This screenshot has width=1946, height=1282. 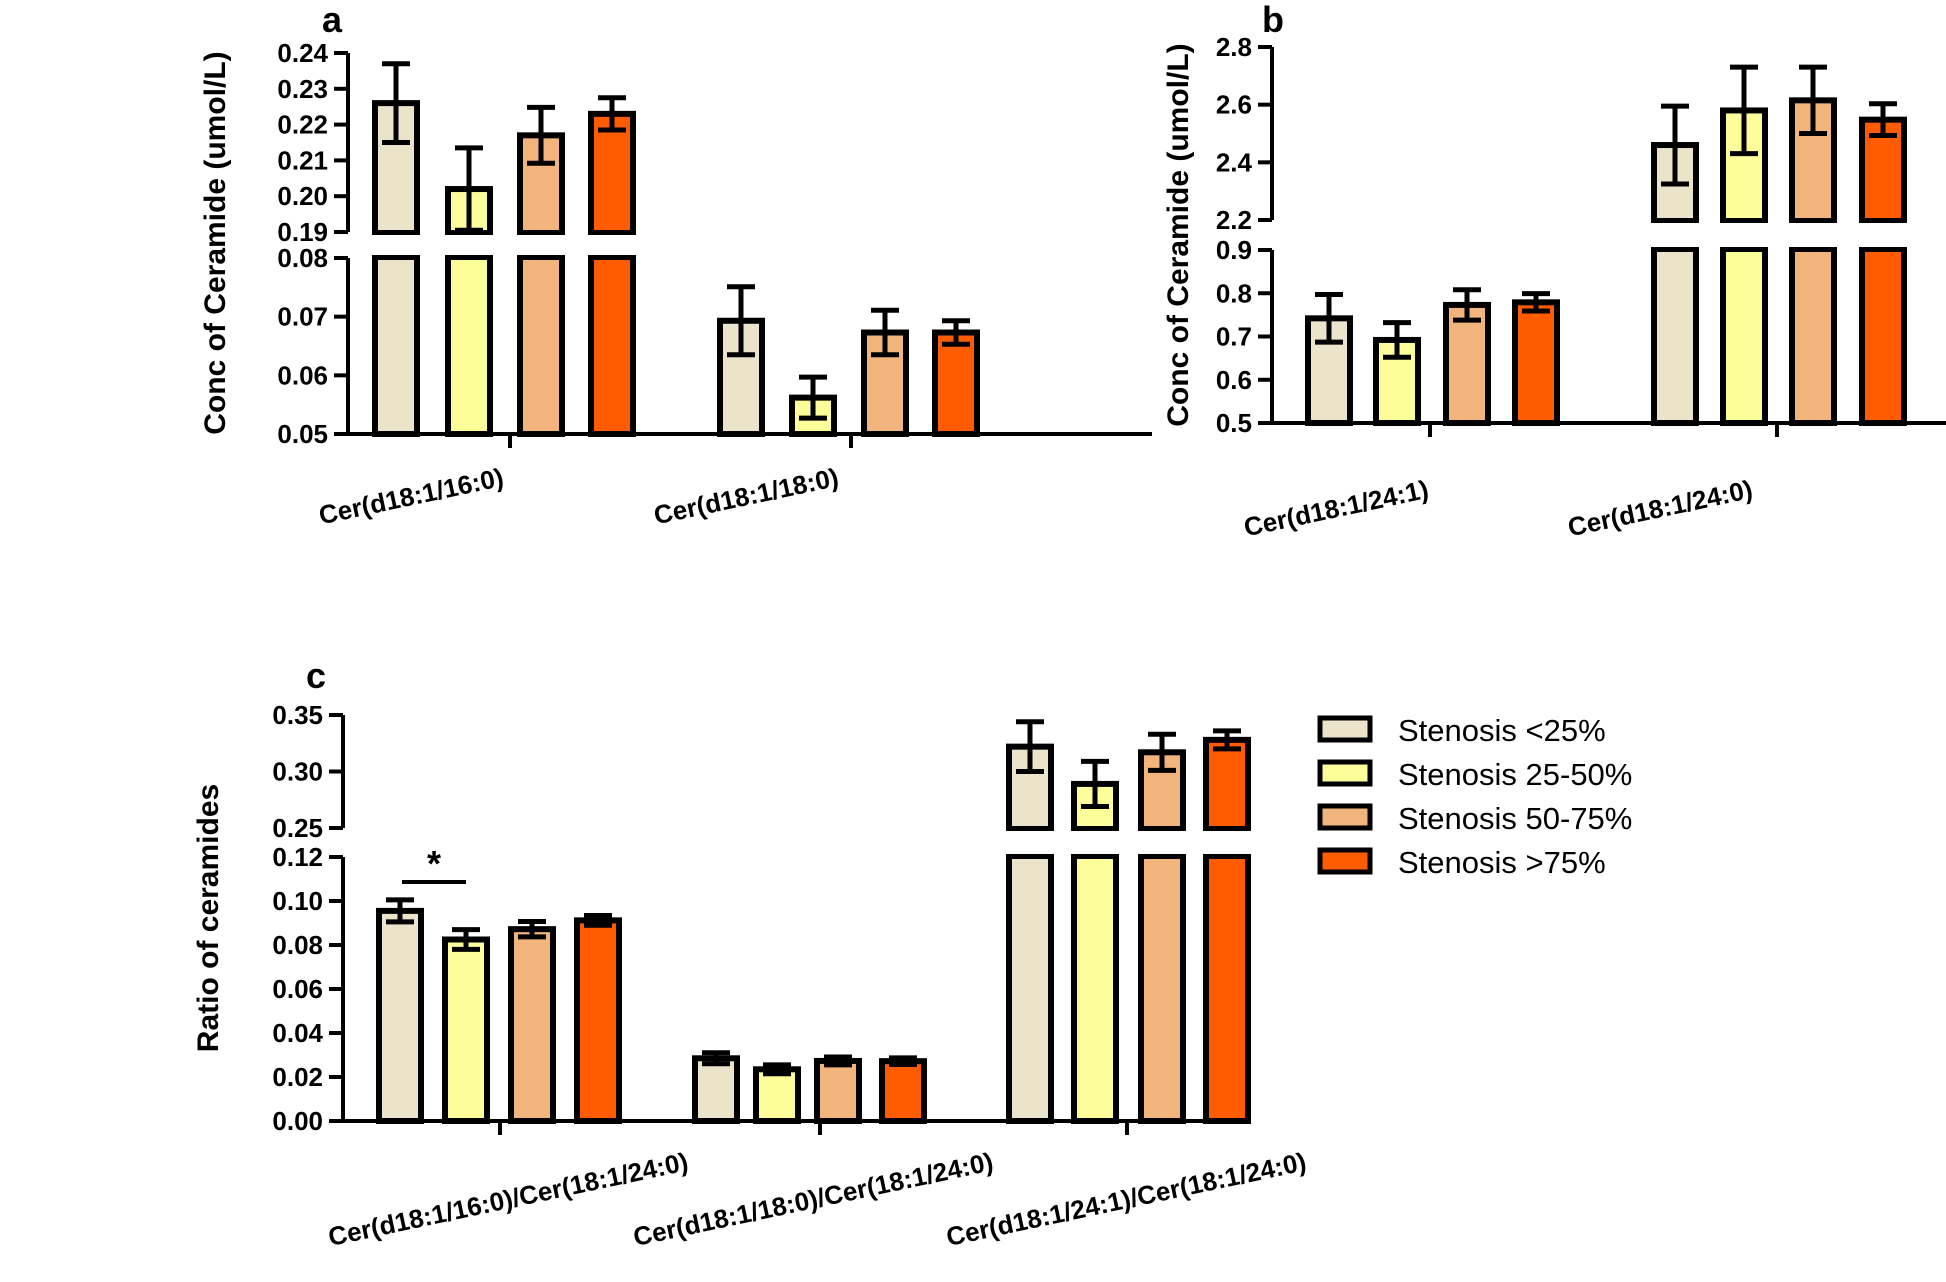 What do you see at coordinates (302, 53) in the screenshot?
I see `y-tick-label: 0.24` at bounding box center [302, 53].